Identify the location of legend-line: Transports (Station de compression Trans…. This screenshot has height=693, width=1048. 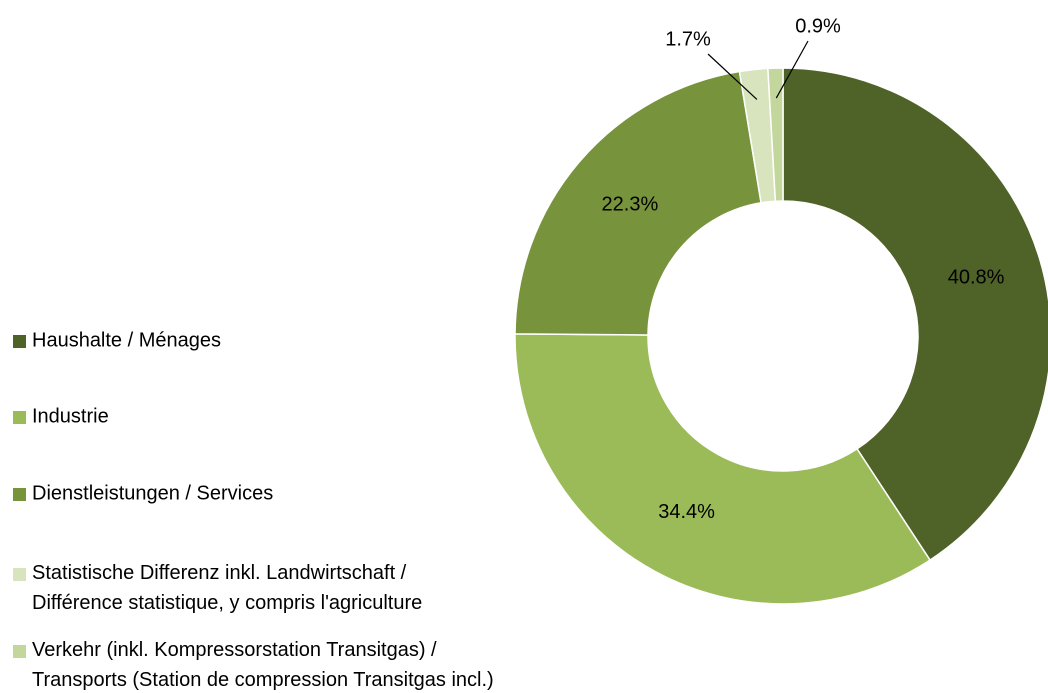
(263, 680).